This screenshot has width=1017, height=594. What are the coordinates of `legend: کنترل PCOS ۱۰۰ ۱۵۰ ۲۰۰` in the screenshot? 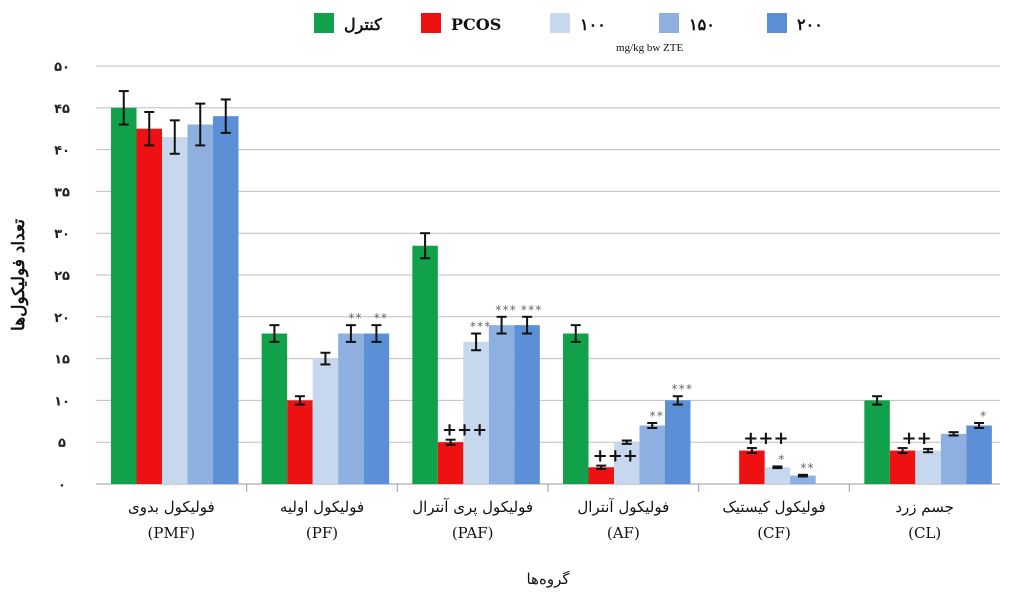 It's located at (568, 24).